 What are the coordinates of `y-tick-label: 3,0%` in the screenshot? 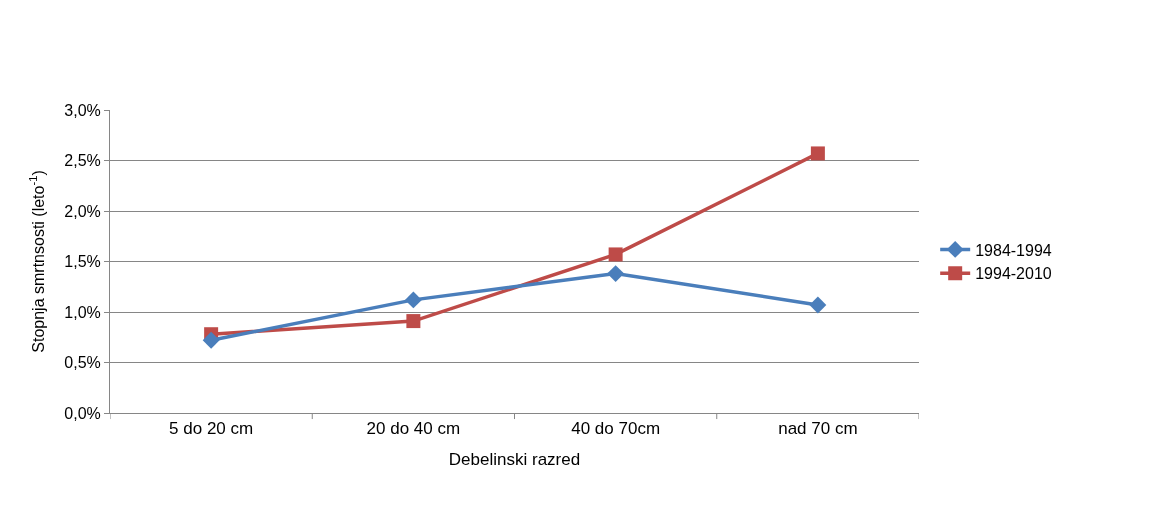 It's located at (82, 110).